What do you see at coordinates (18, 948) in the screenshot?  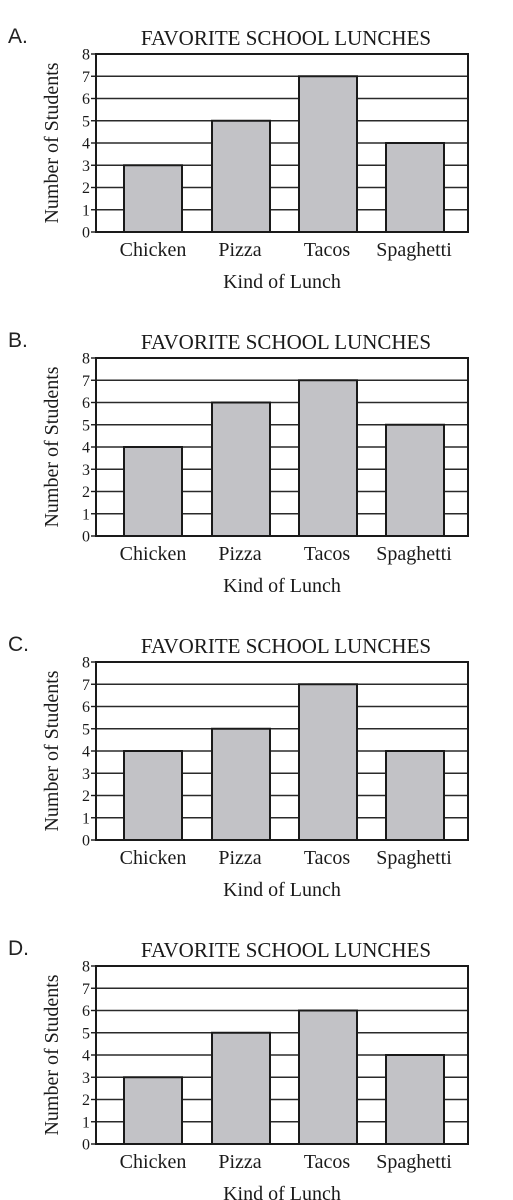 I see `option-letter: D.` at bounding box center [18, 948].